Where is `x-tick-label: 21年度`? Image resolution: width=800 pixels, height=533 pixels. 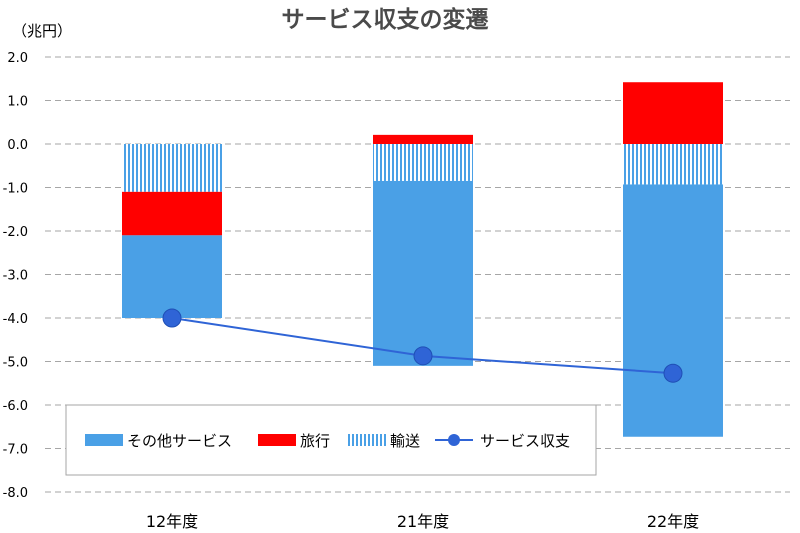 x-tick-label: 21年度 is located at coordinates (423, 521).